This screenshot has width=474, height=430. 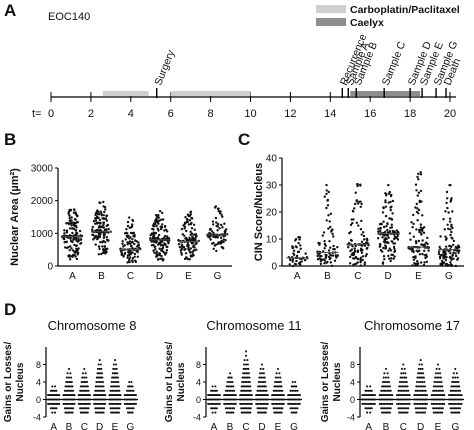 I want to click on x-tick-label: A, so click(x=368, y=426).